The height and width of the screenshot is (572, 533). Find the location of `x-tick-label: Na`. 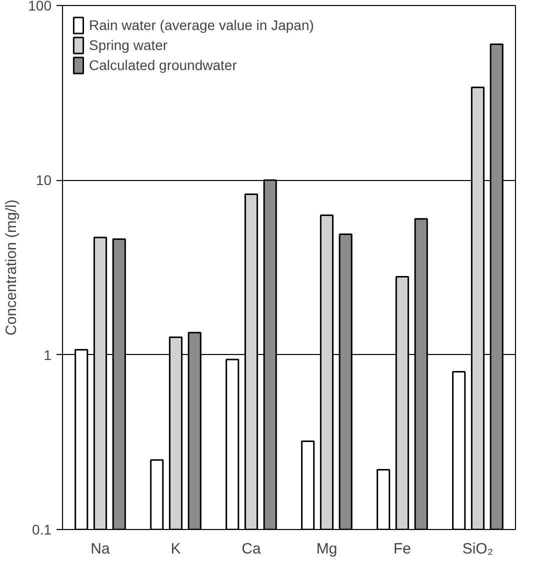

x-tick-label: Na is located at coordinates (100, 549).